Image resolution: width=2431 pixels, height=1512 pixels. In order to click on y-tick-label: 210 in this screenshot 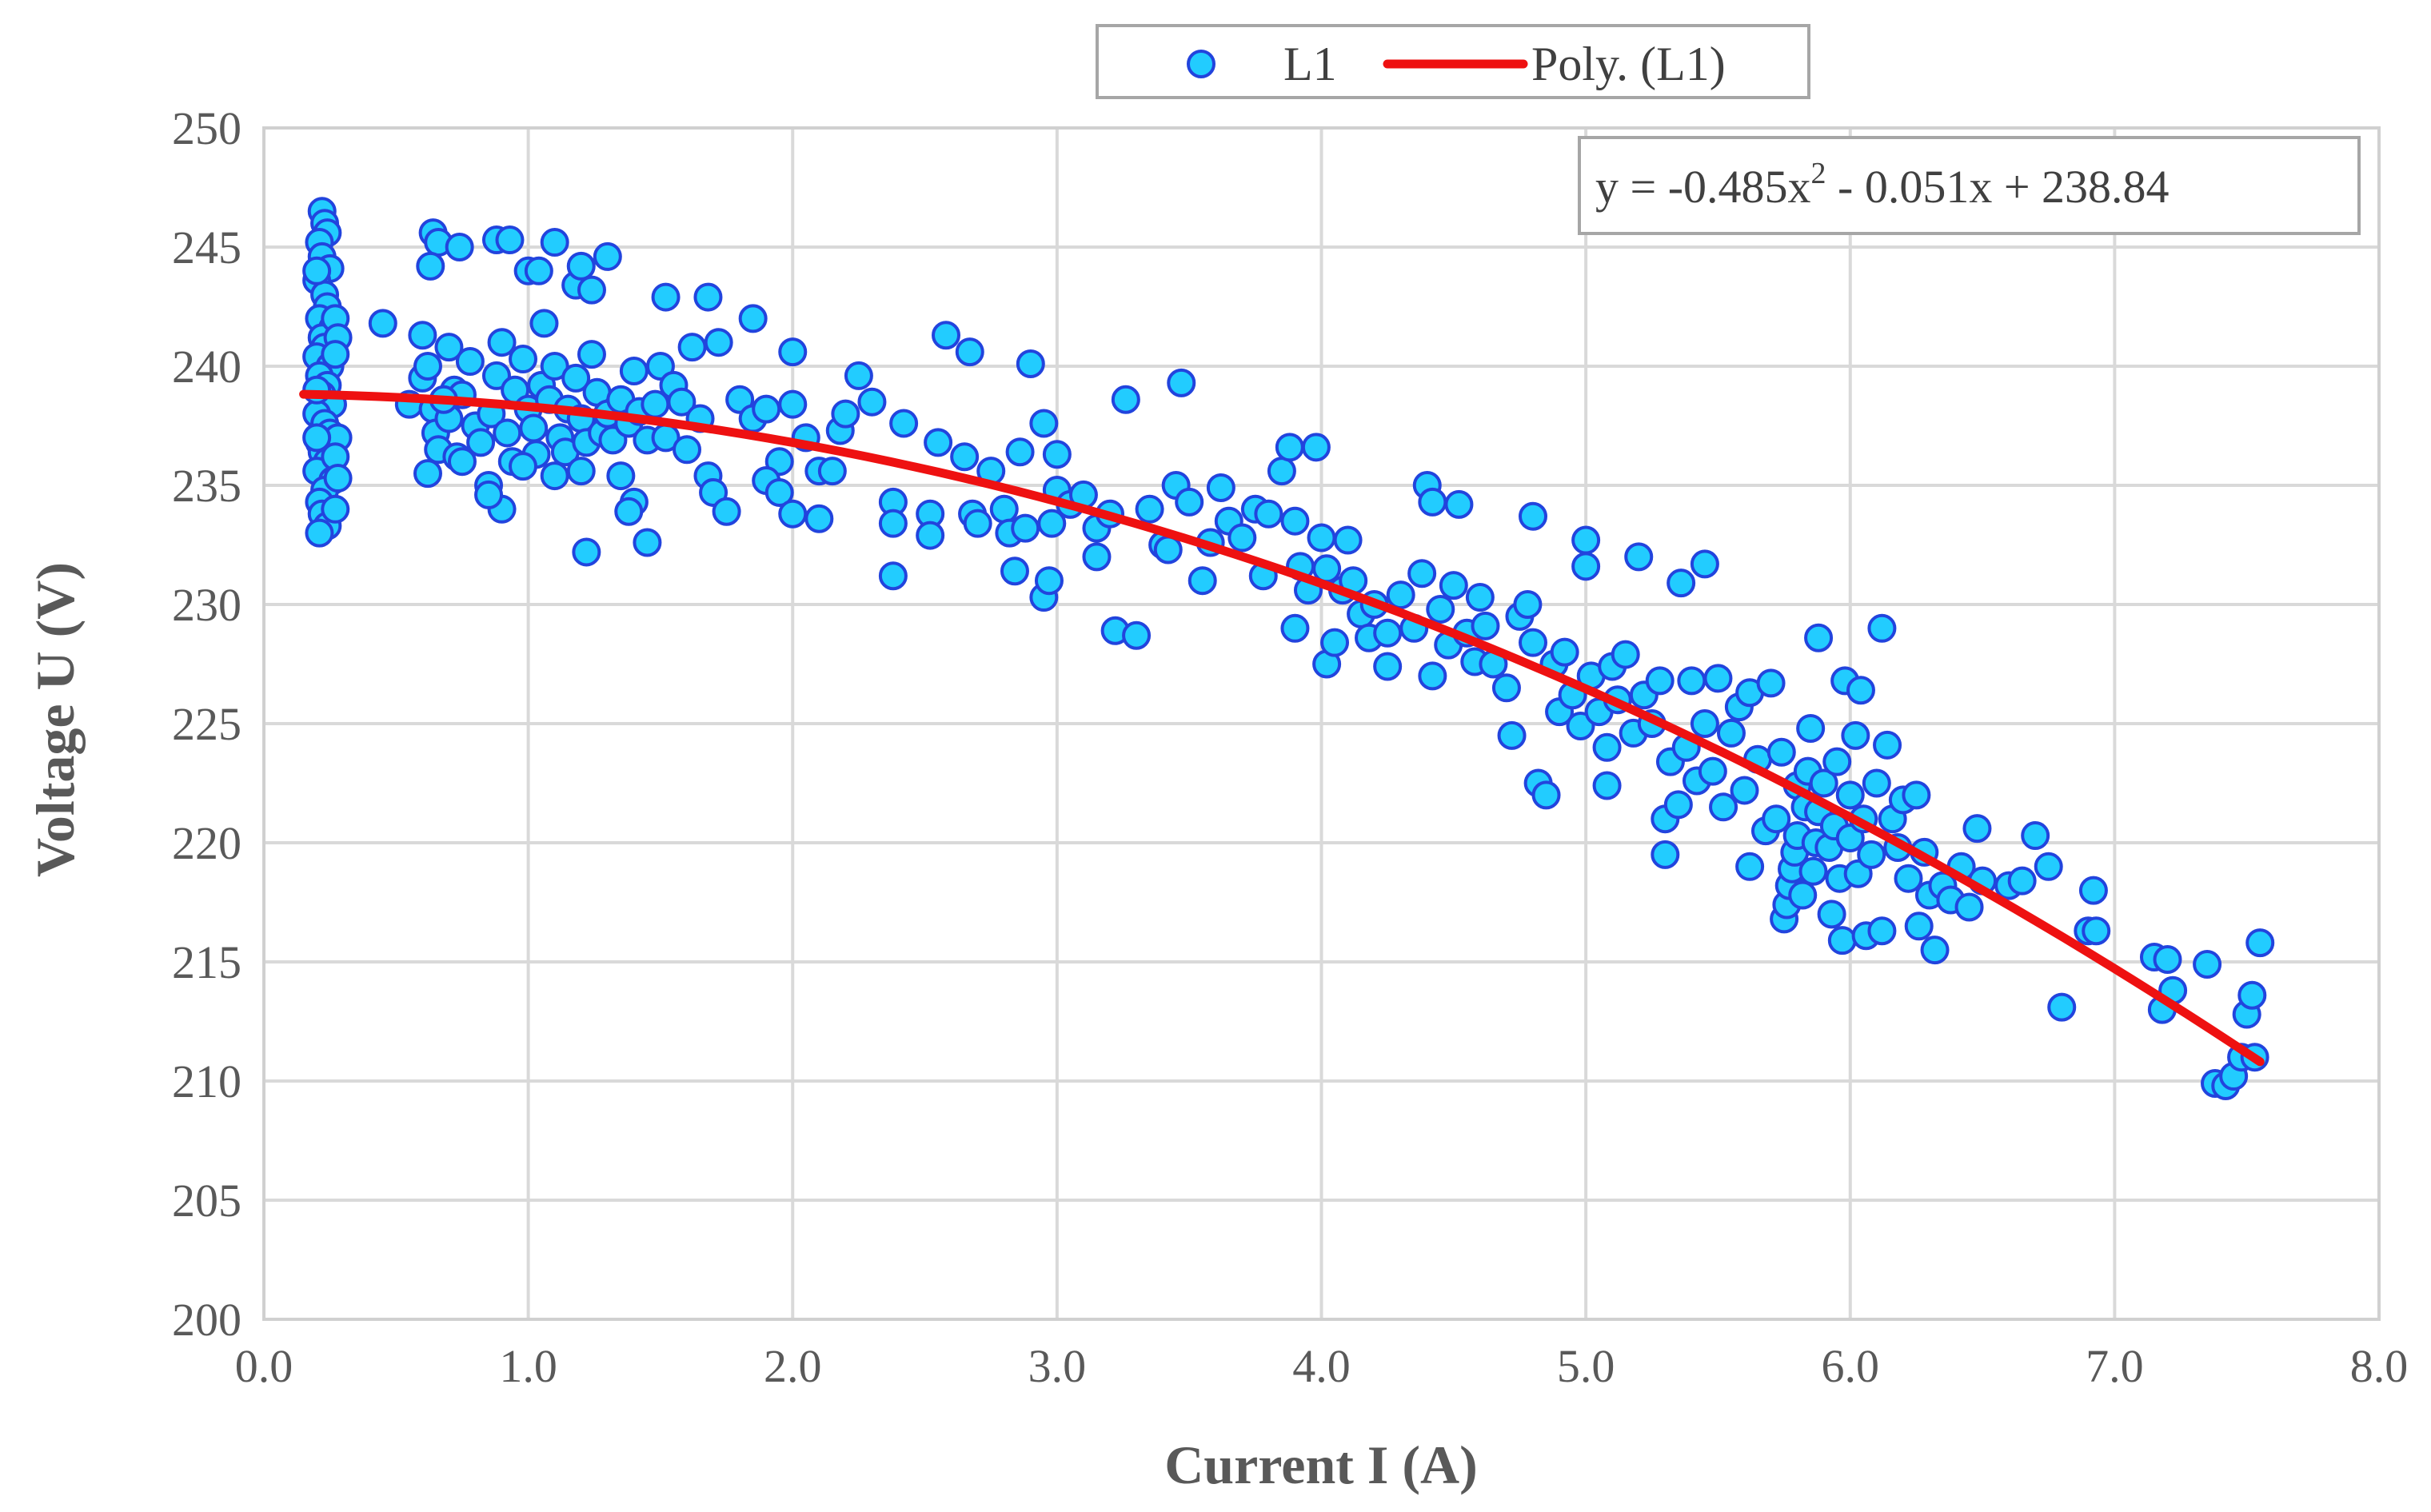, I will do `click(207, 1081)`.